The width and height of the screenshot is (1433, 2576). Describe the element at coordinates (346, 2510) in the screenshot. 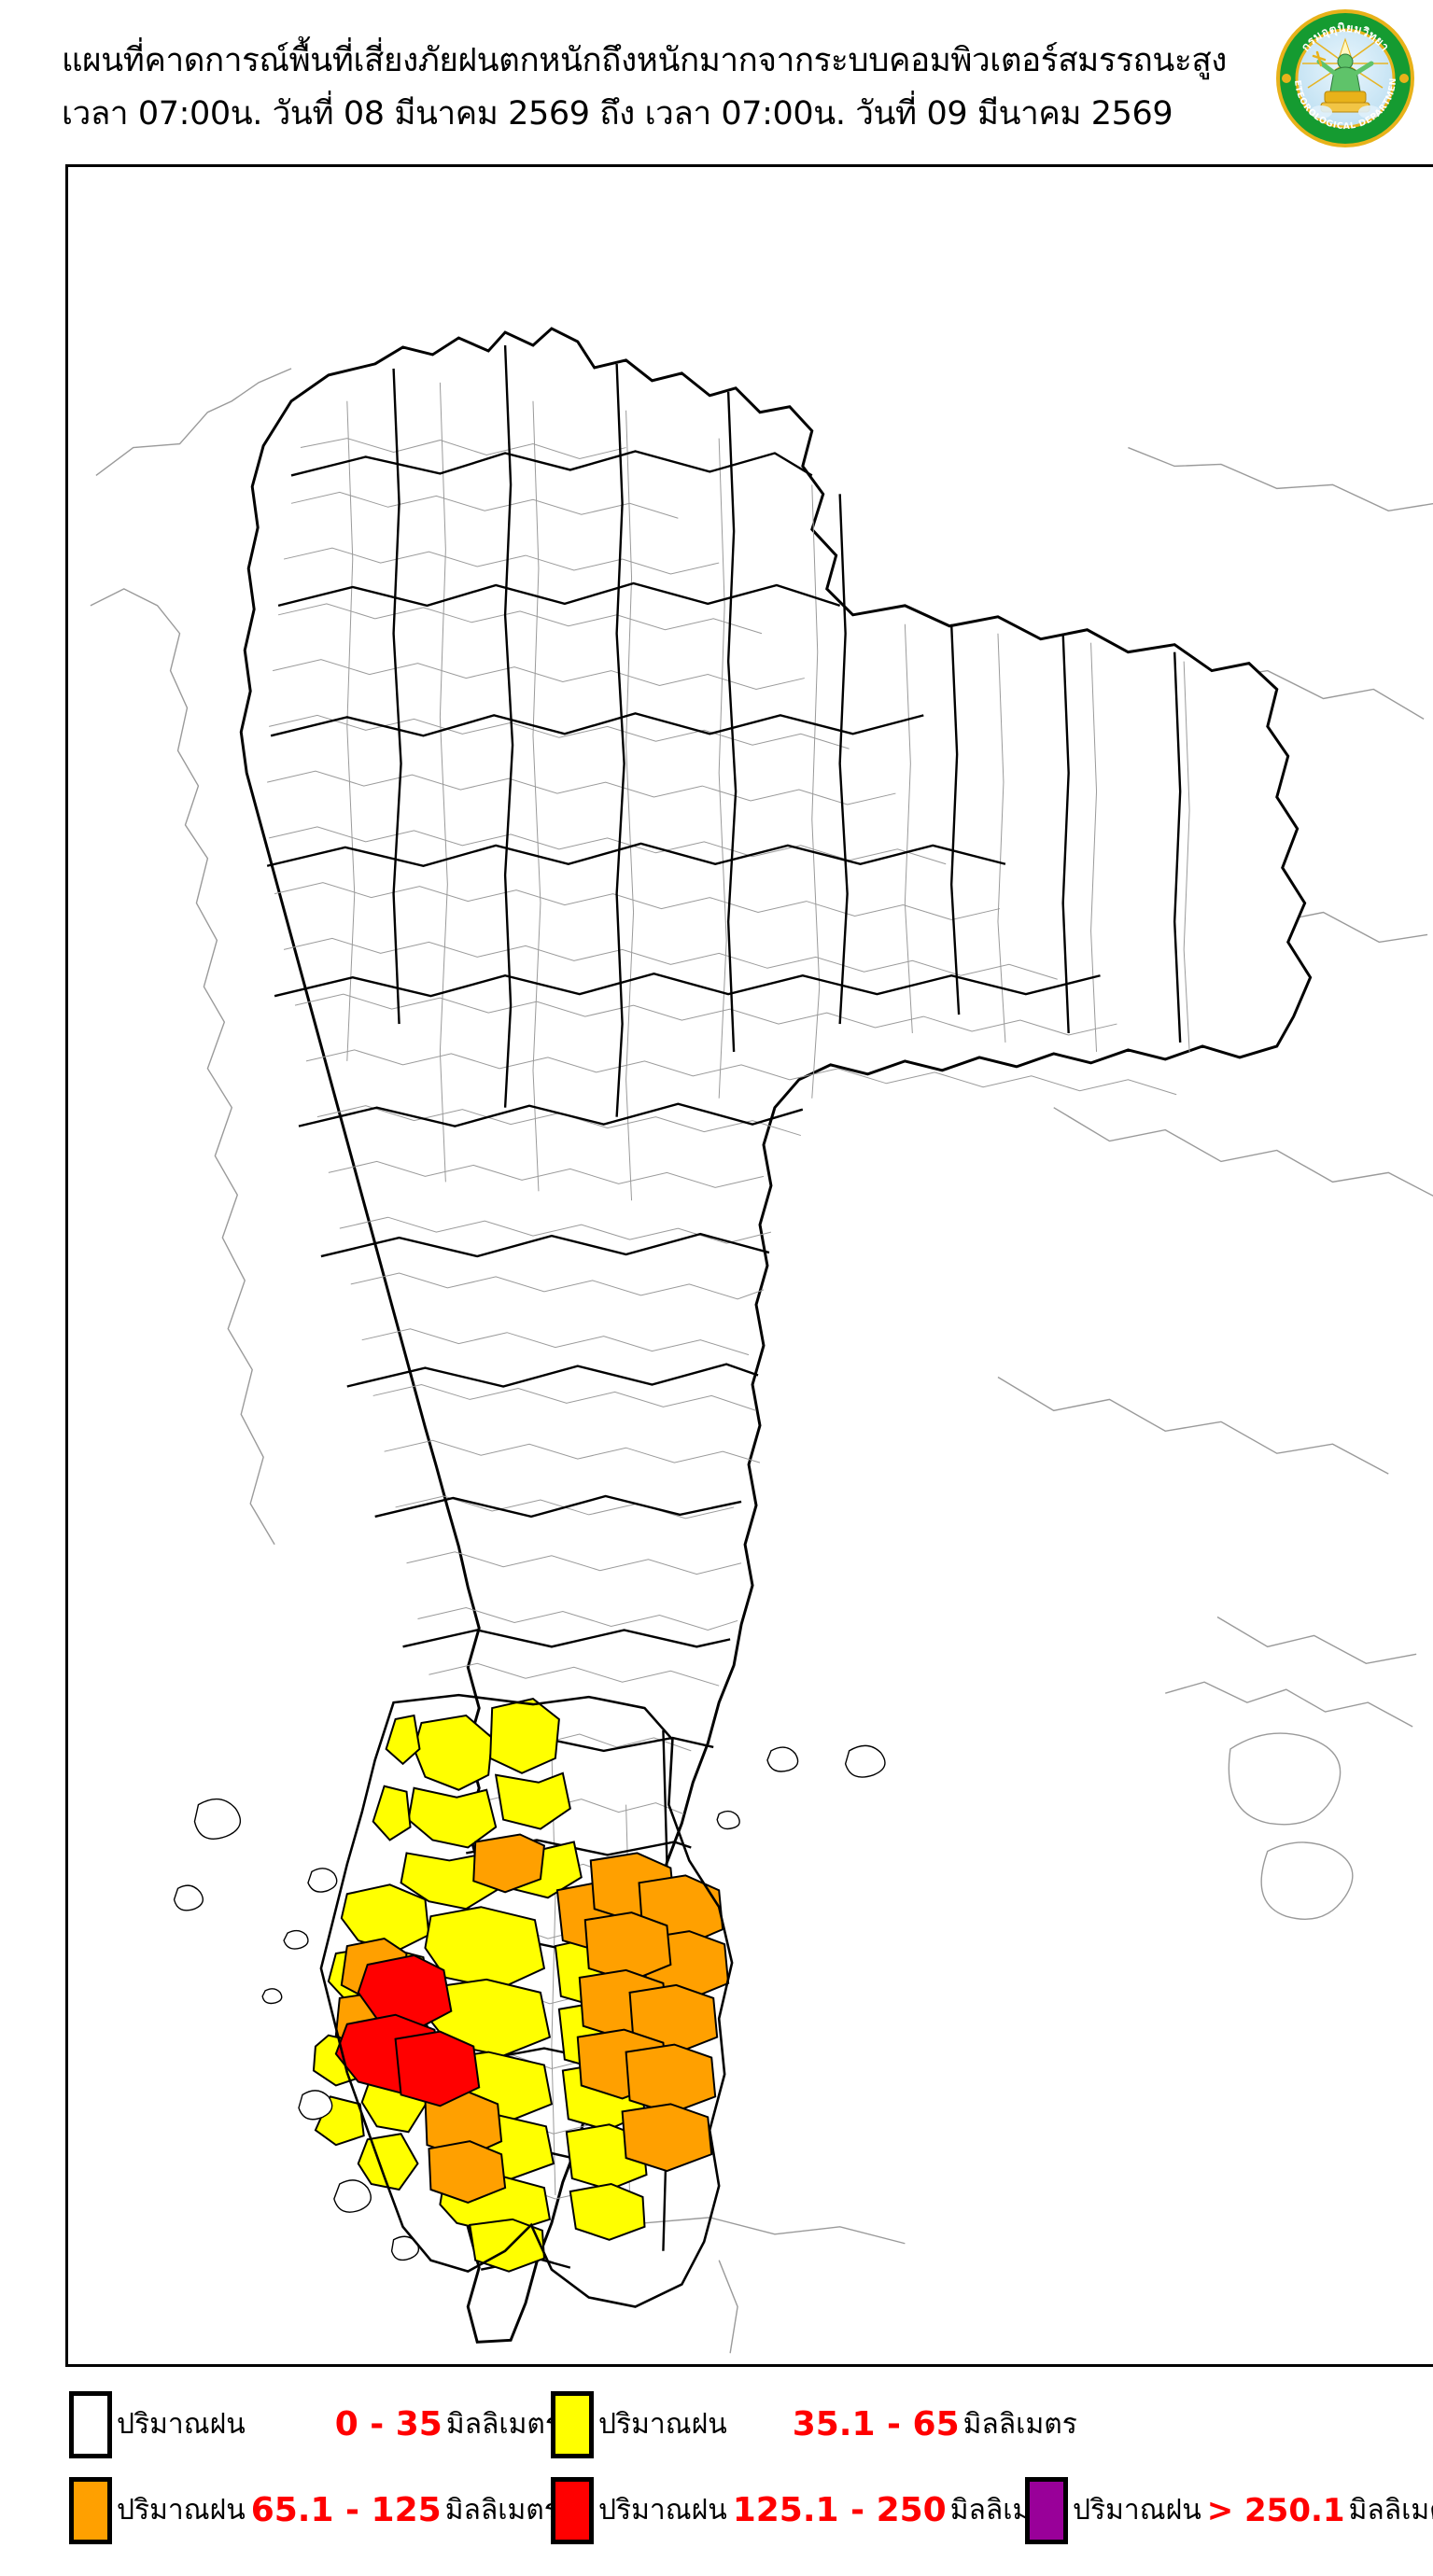

I see `legend-range-65-125: 65.1 - 125` at that location.